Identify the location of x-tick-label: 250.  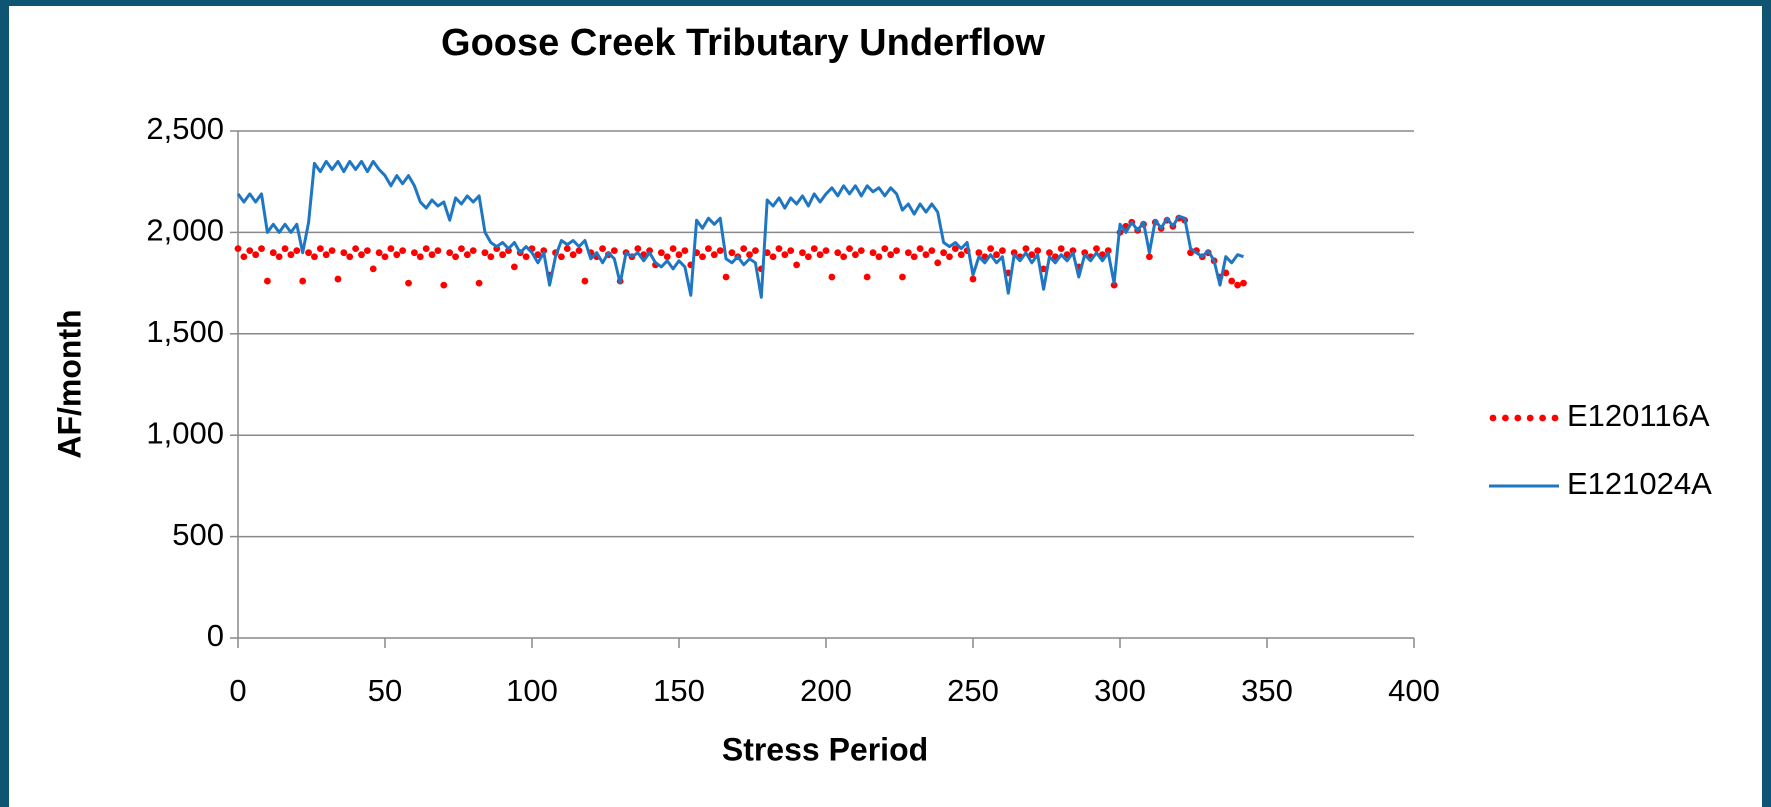
(973, 690).